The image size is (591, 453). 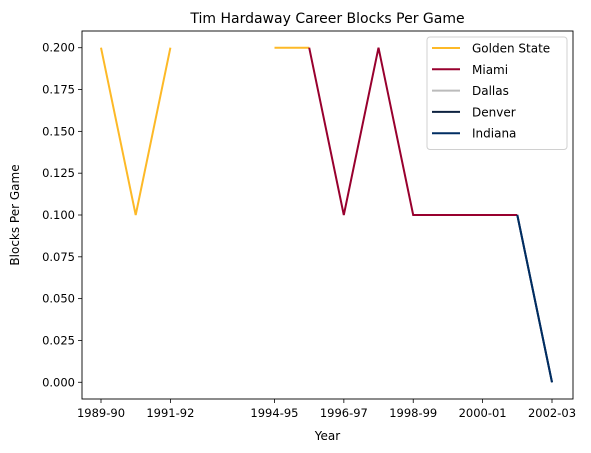 I want to click on x-tick-label: 1998-99, so click(x=413, y=413).